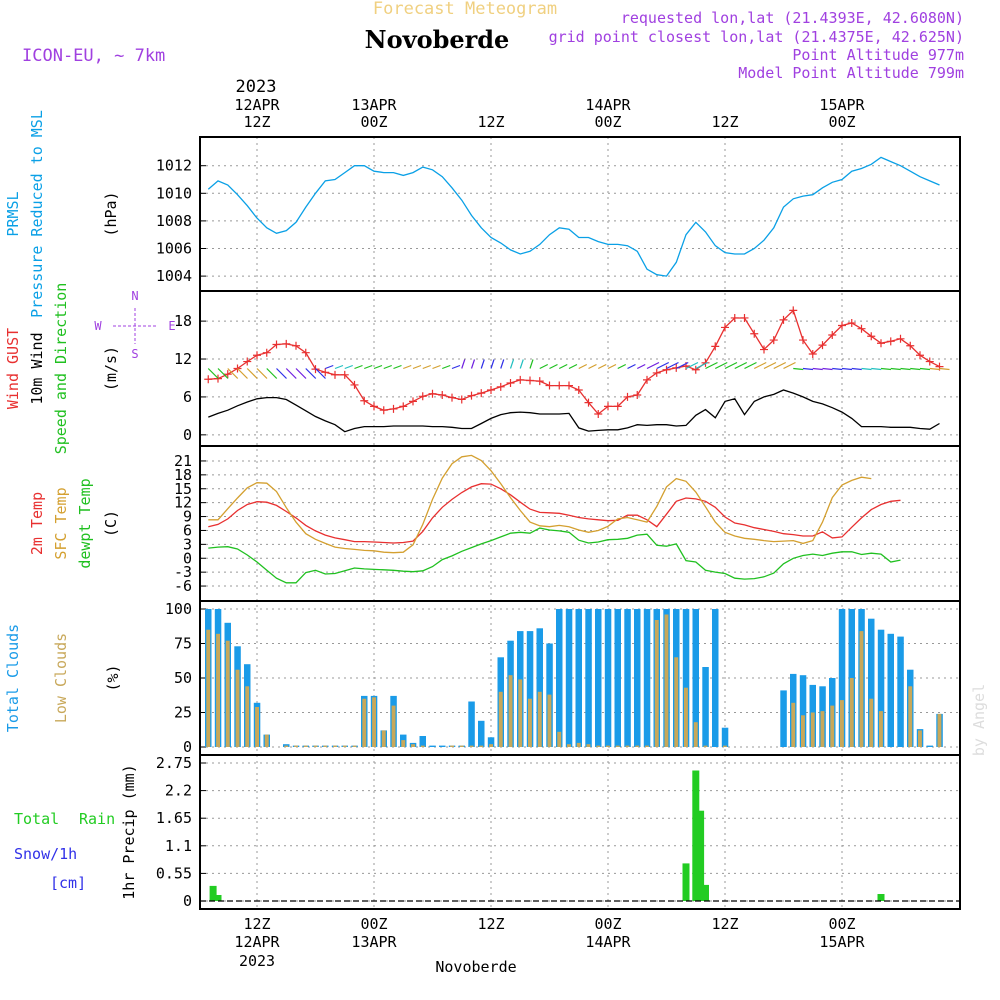 The image size is (1000, 1000). Describe the element at coordinates (129, 831) in the screenshot. I see `precip-axis-label: 1hr Precip (mm)` at that location.